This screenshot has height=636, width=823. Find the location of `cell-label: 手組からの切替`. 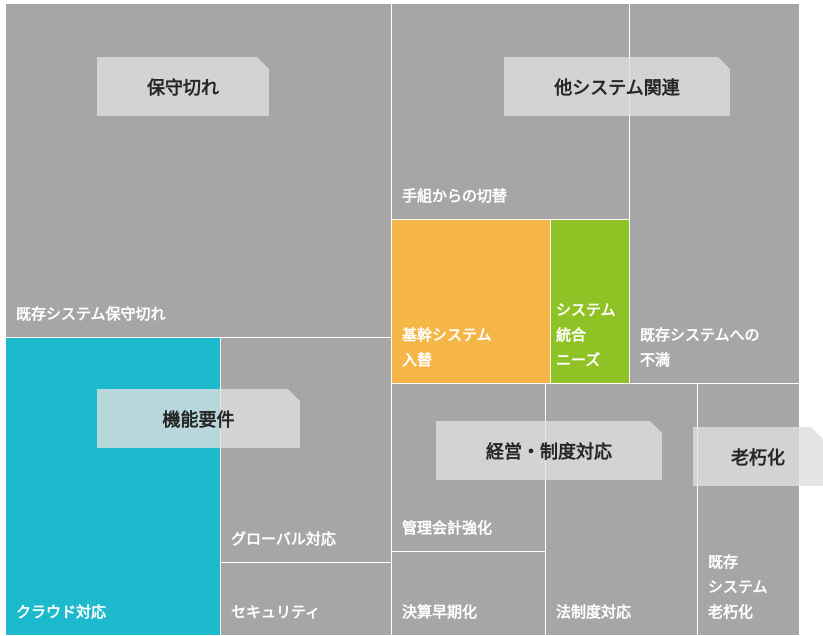

cell-label: 手組からの切替 is located at coordinates (454, 196).